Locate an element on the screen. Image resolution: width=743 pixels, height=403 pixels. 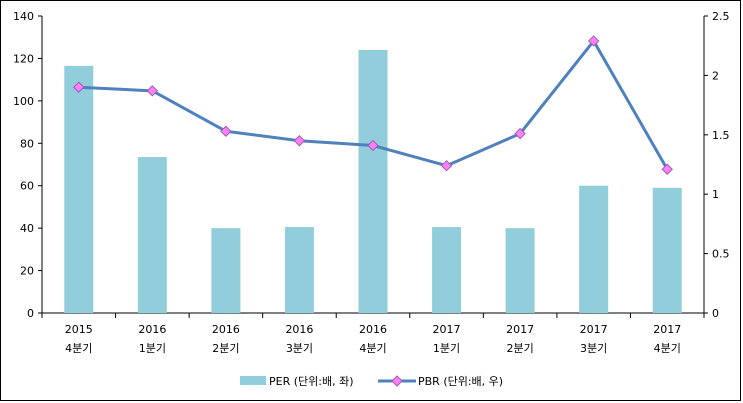
y-left-tick-label: 20 is located at coordinates (27, 271).